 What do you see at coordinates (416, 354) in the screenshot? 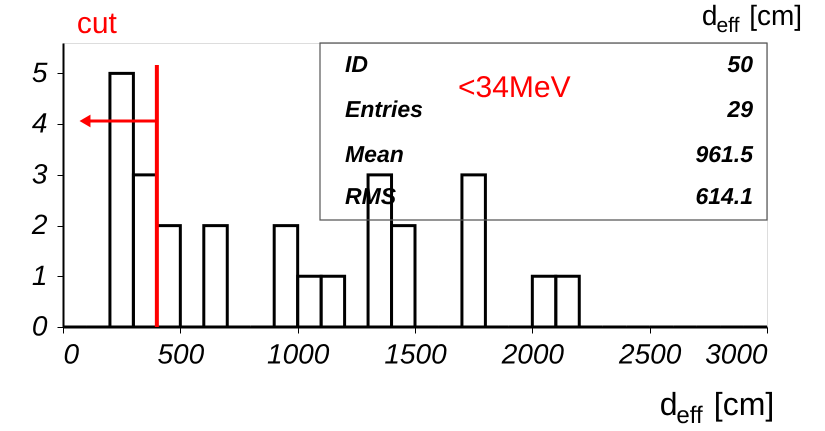
I see `x-tick-label: 1500` at bounding box center [416, 354].